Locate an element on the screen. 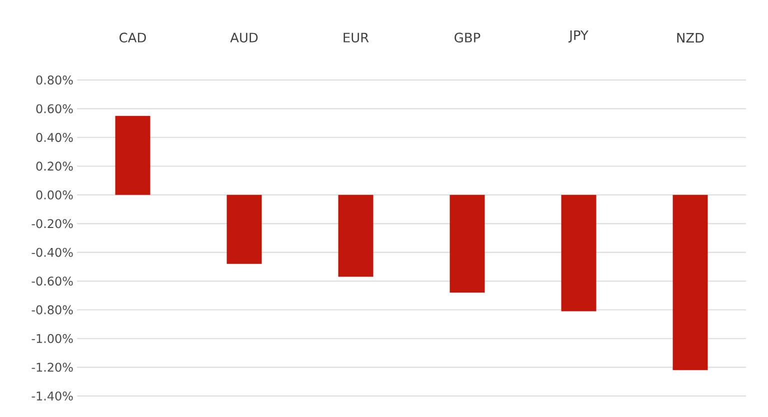 This screenshot has width=768, height=417. x-tick-label: CAD is located at coordinates (133, 37).